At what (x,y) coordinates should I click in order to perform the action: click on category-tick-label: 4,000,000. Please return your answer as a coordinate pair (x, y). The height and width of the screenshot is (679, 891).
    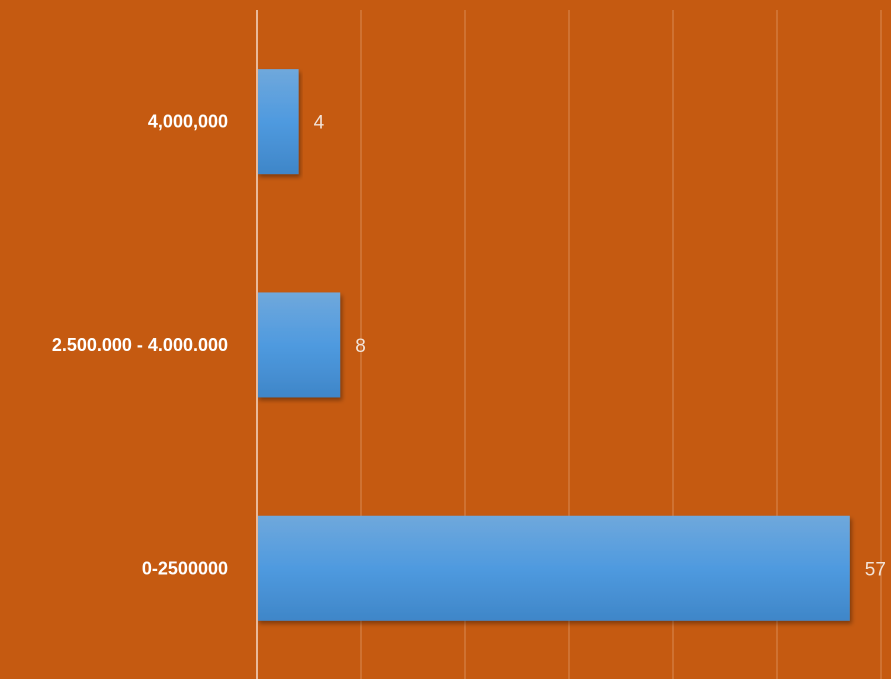
    Looking at the image, I should click on (188, 122).